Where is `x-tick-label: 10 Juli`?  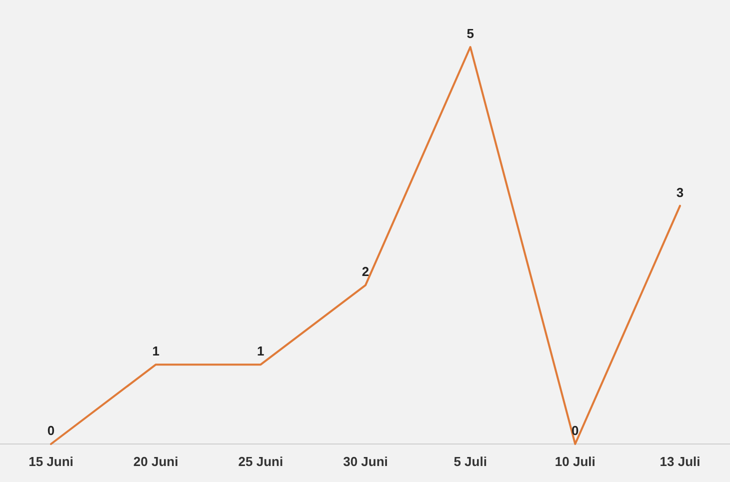
x-tick-label: 10 Juli is located at coordinates (575, 461).